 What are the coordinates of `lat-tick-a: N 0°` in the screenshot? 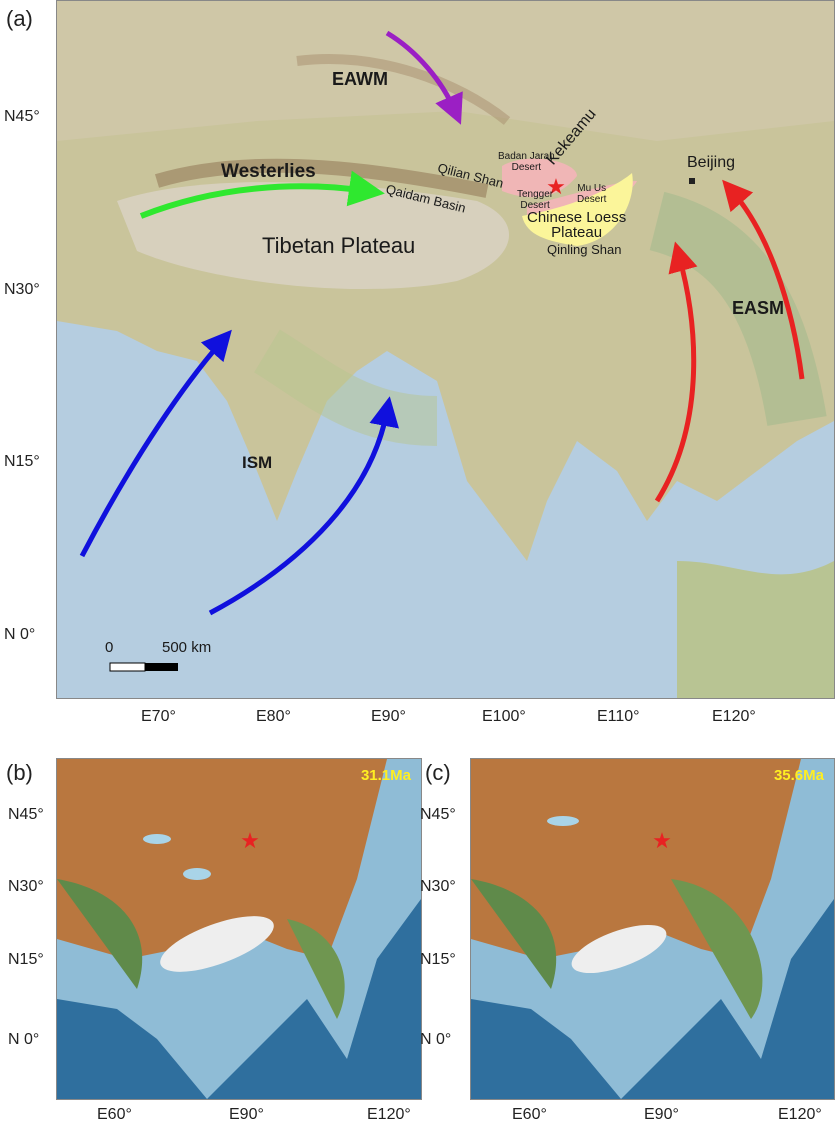 It's located at (20, 634).